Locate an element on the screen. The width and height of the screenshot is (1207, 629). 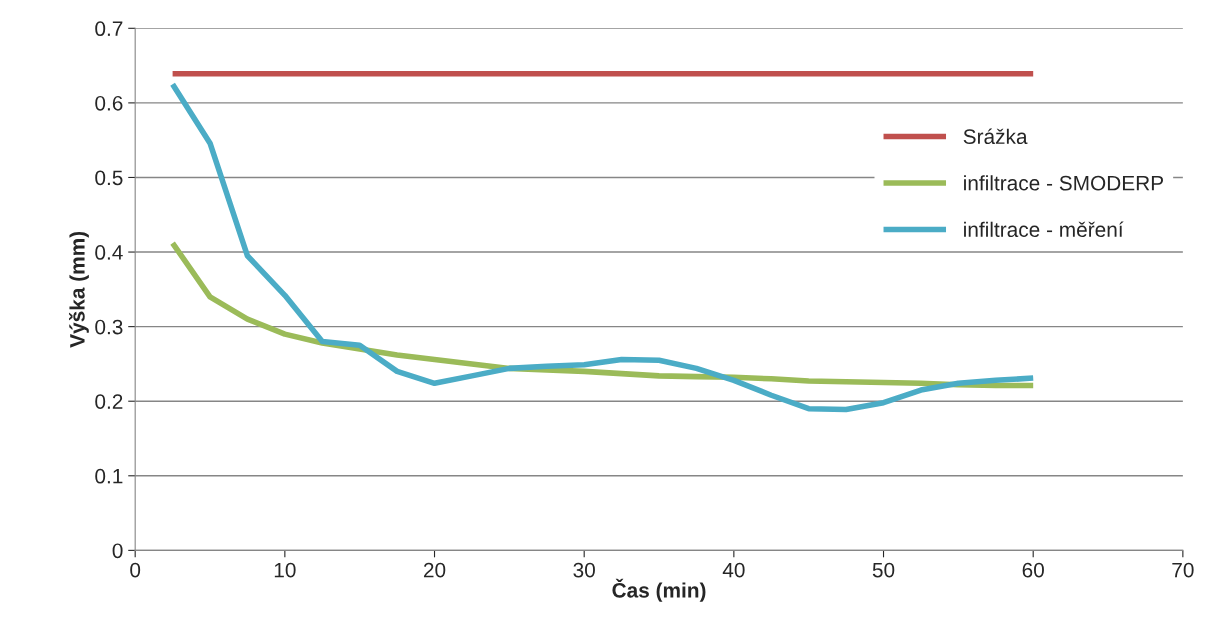
legend-label: infiltrace - měření is located at coordinates (1044, 229).